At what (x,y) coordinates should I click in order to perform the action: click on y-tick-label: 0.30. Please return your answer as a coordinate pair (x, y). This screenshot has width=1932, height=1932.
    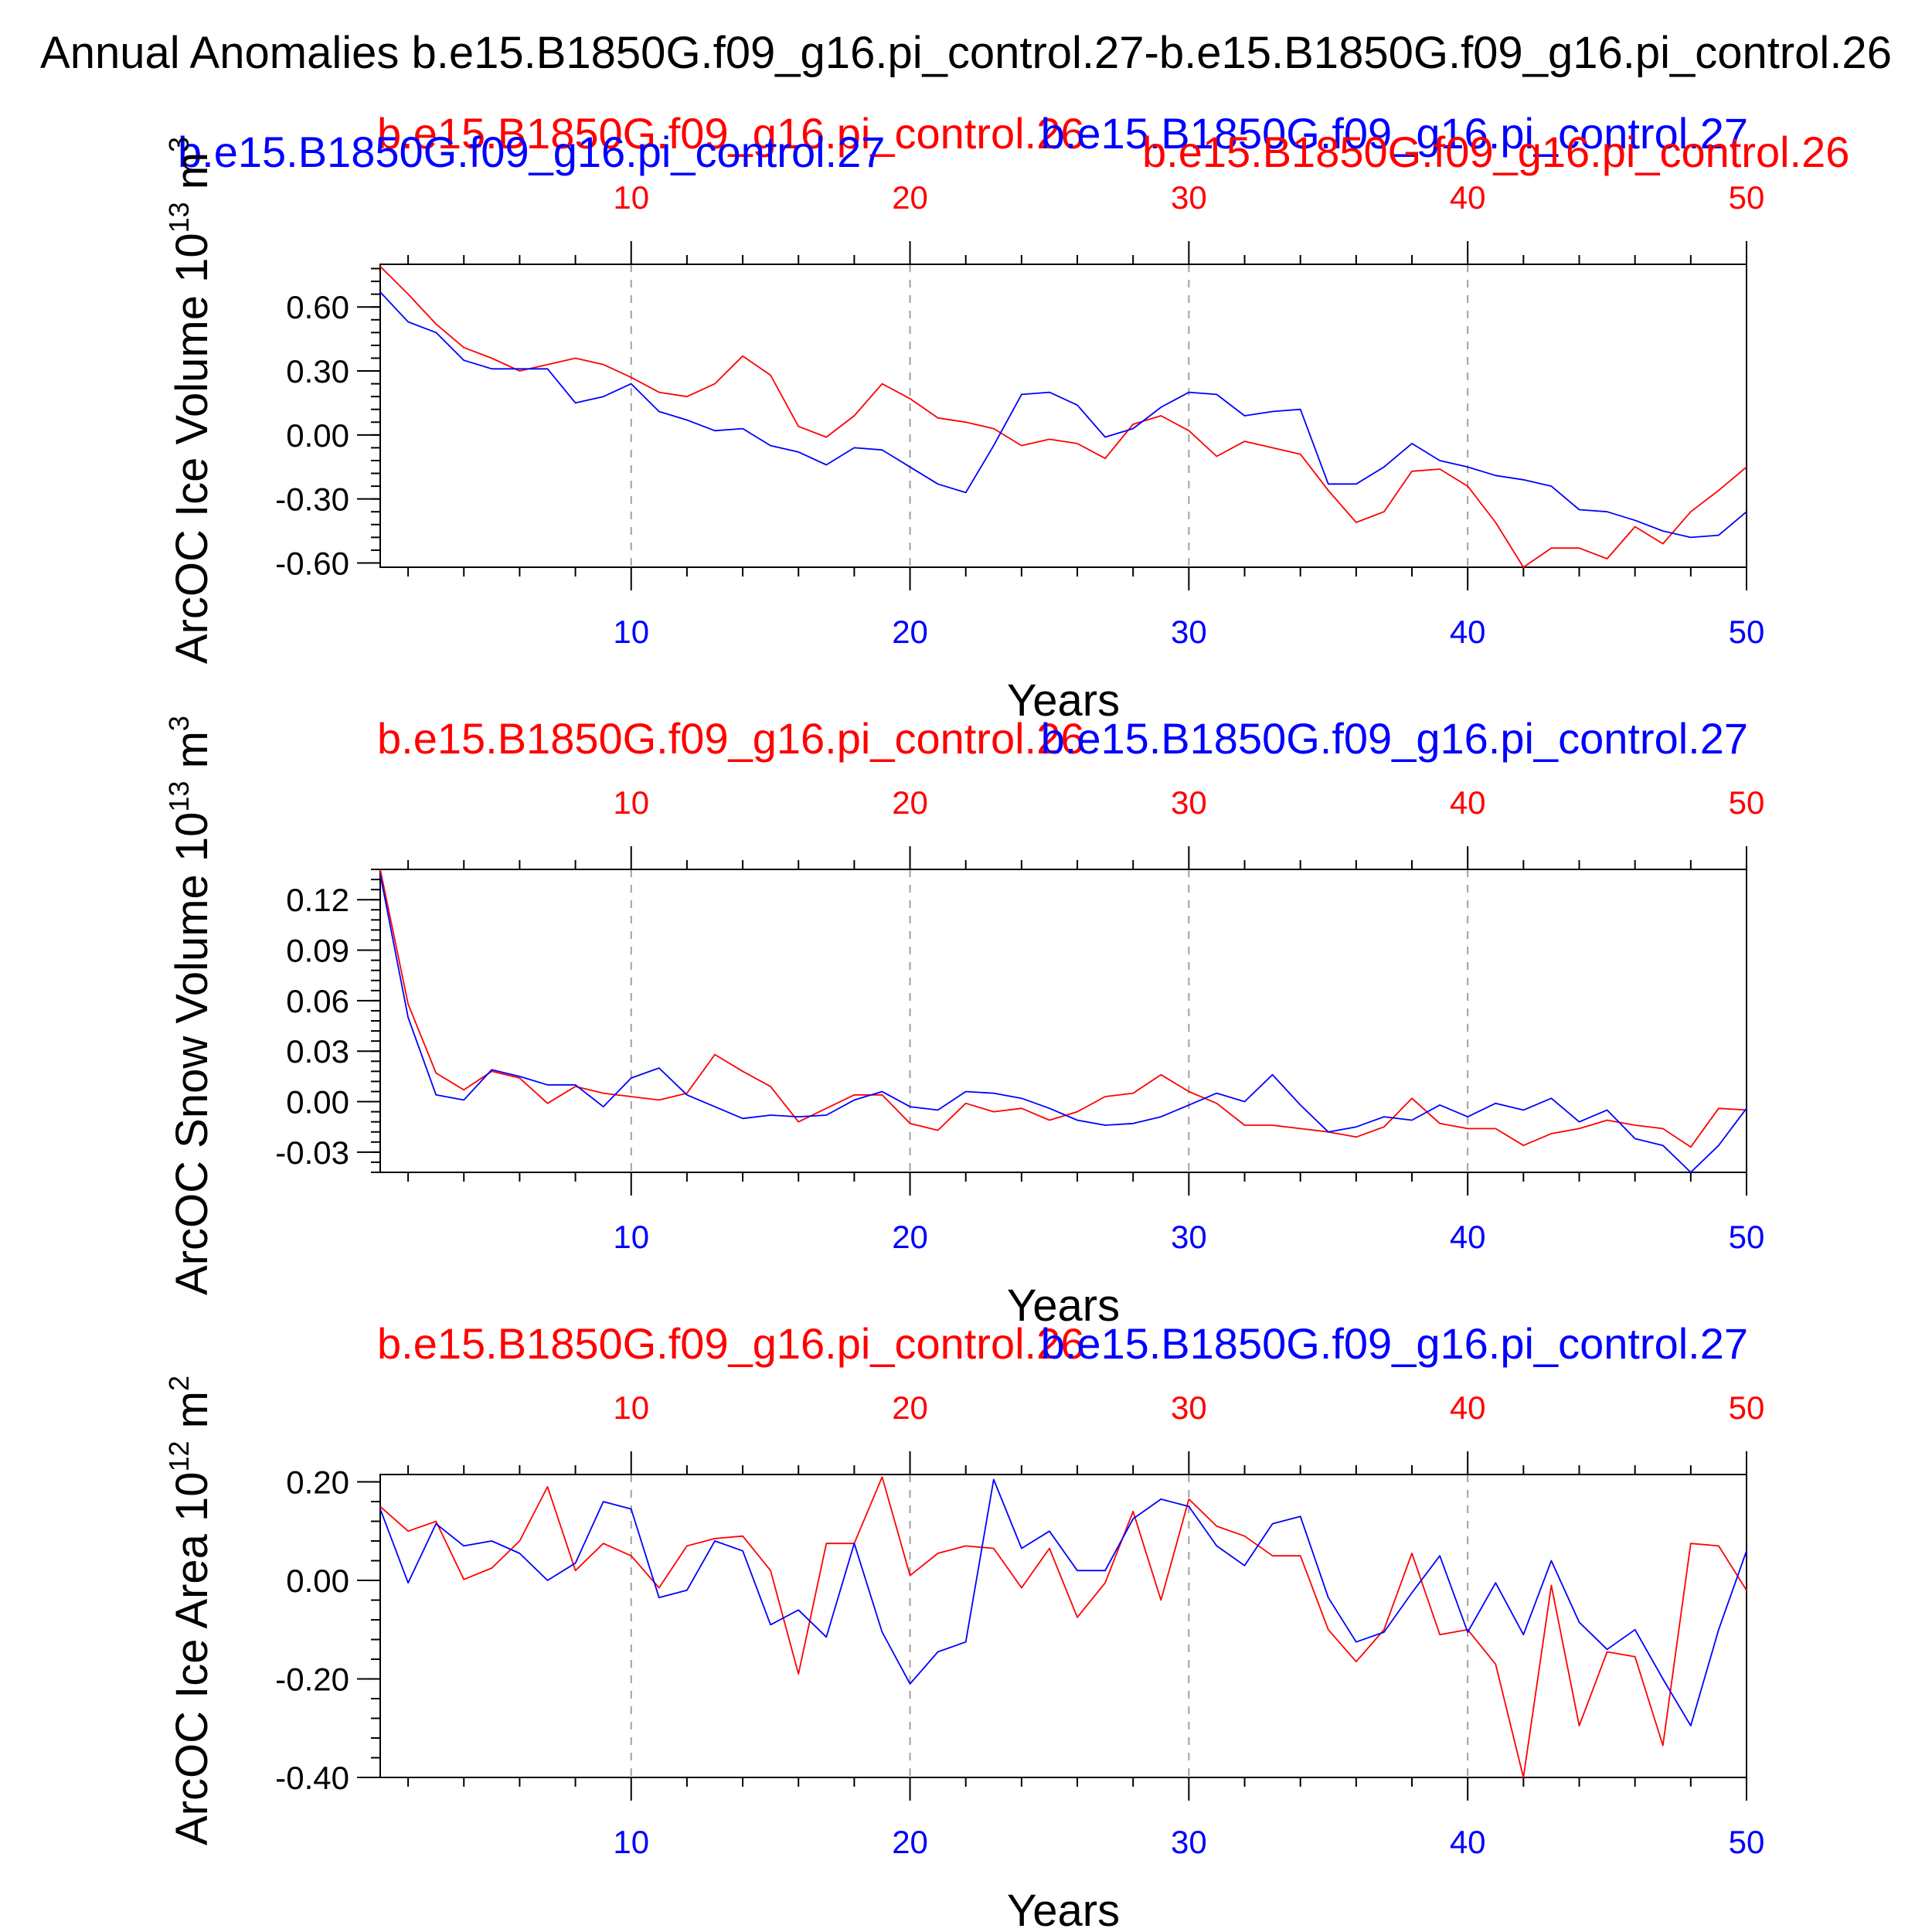
    Looking at the image, I should click on (317, 371).